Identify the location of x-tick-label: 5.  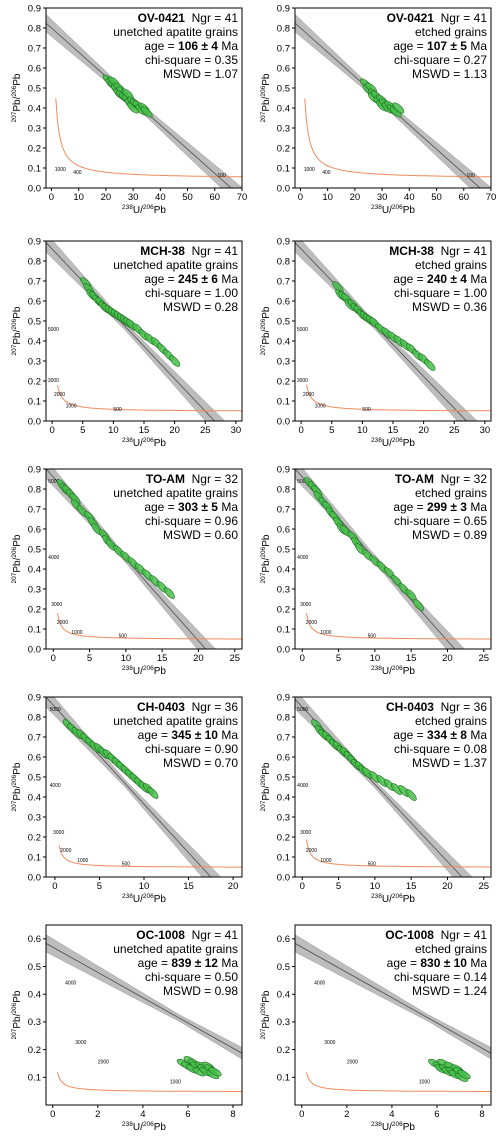
(338, 658).